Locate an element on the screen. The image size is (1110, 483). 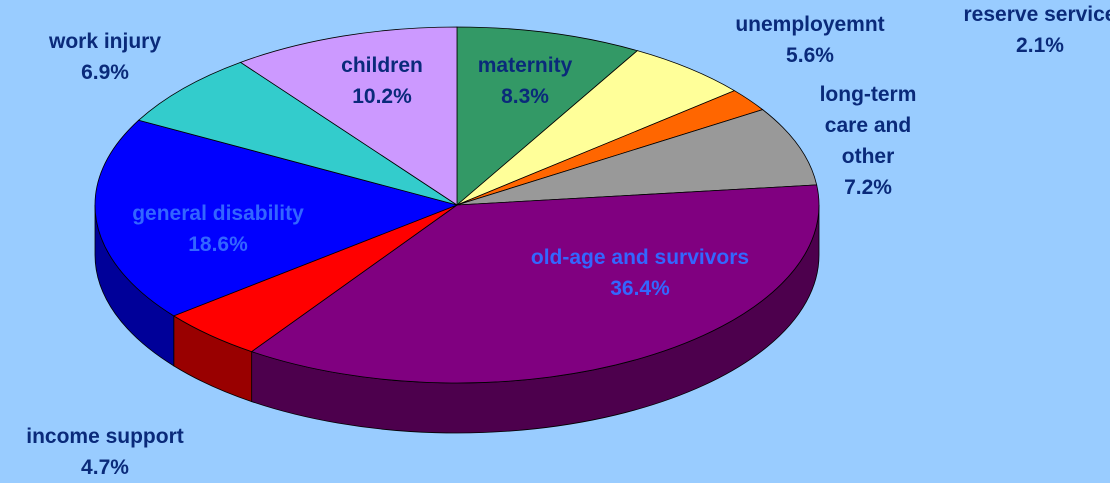
category-label: long-term care and other is located at coordinates (868, 125).